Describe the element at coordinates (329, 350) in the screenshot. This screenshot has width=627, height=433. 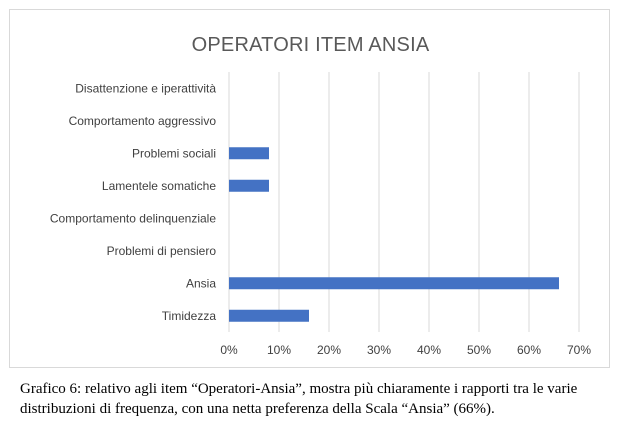
I see `x-tick-label: 20%` at that location.